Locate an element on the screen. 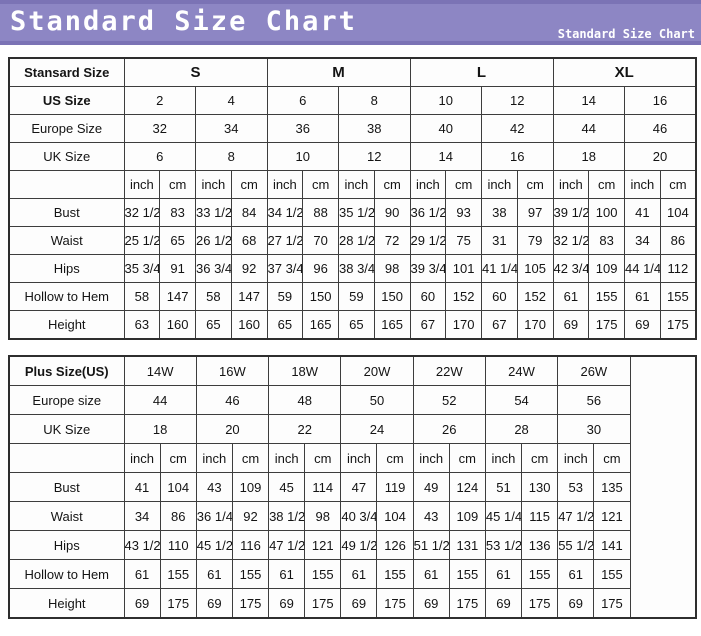  measurement-cell: 28 1/2 is located at coordinates (356, 240).